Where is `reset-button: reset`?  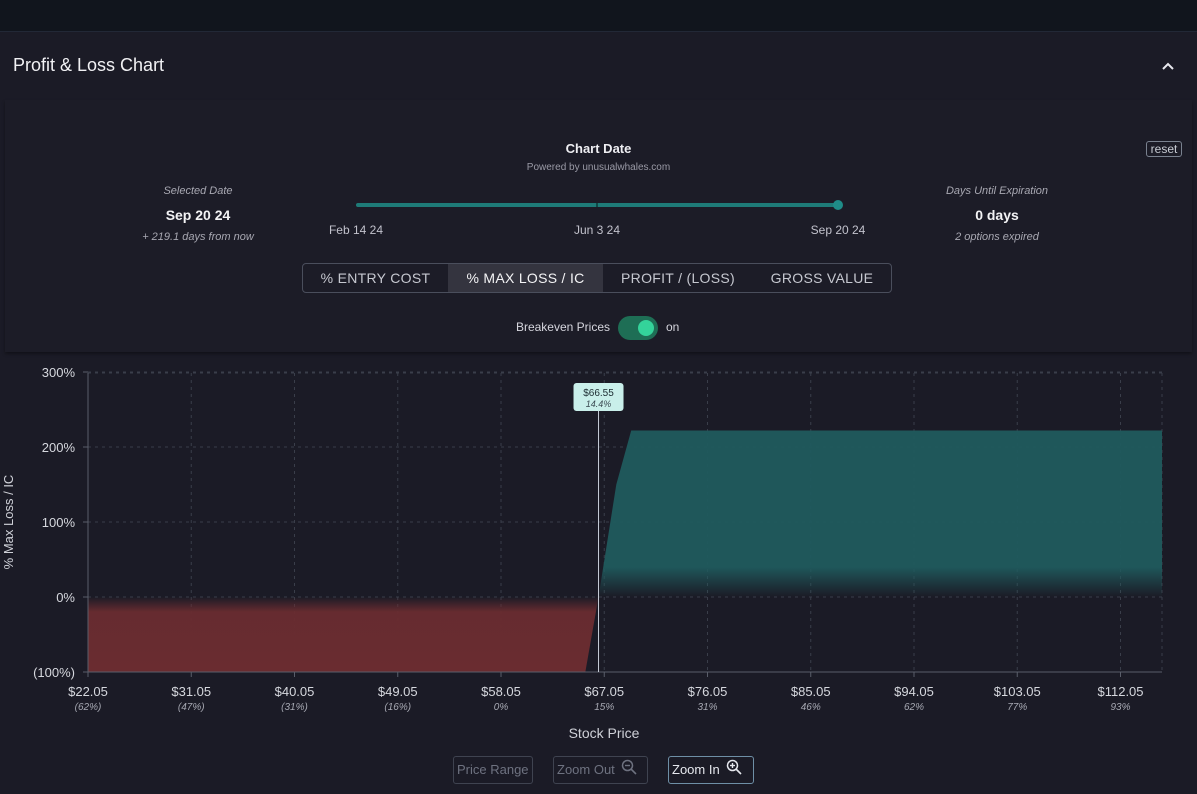
reset-button: reset is located at coordinates (1164, 149).